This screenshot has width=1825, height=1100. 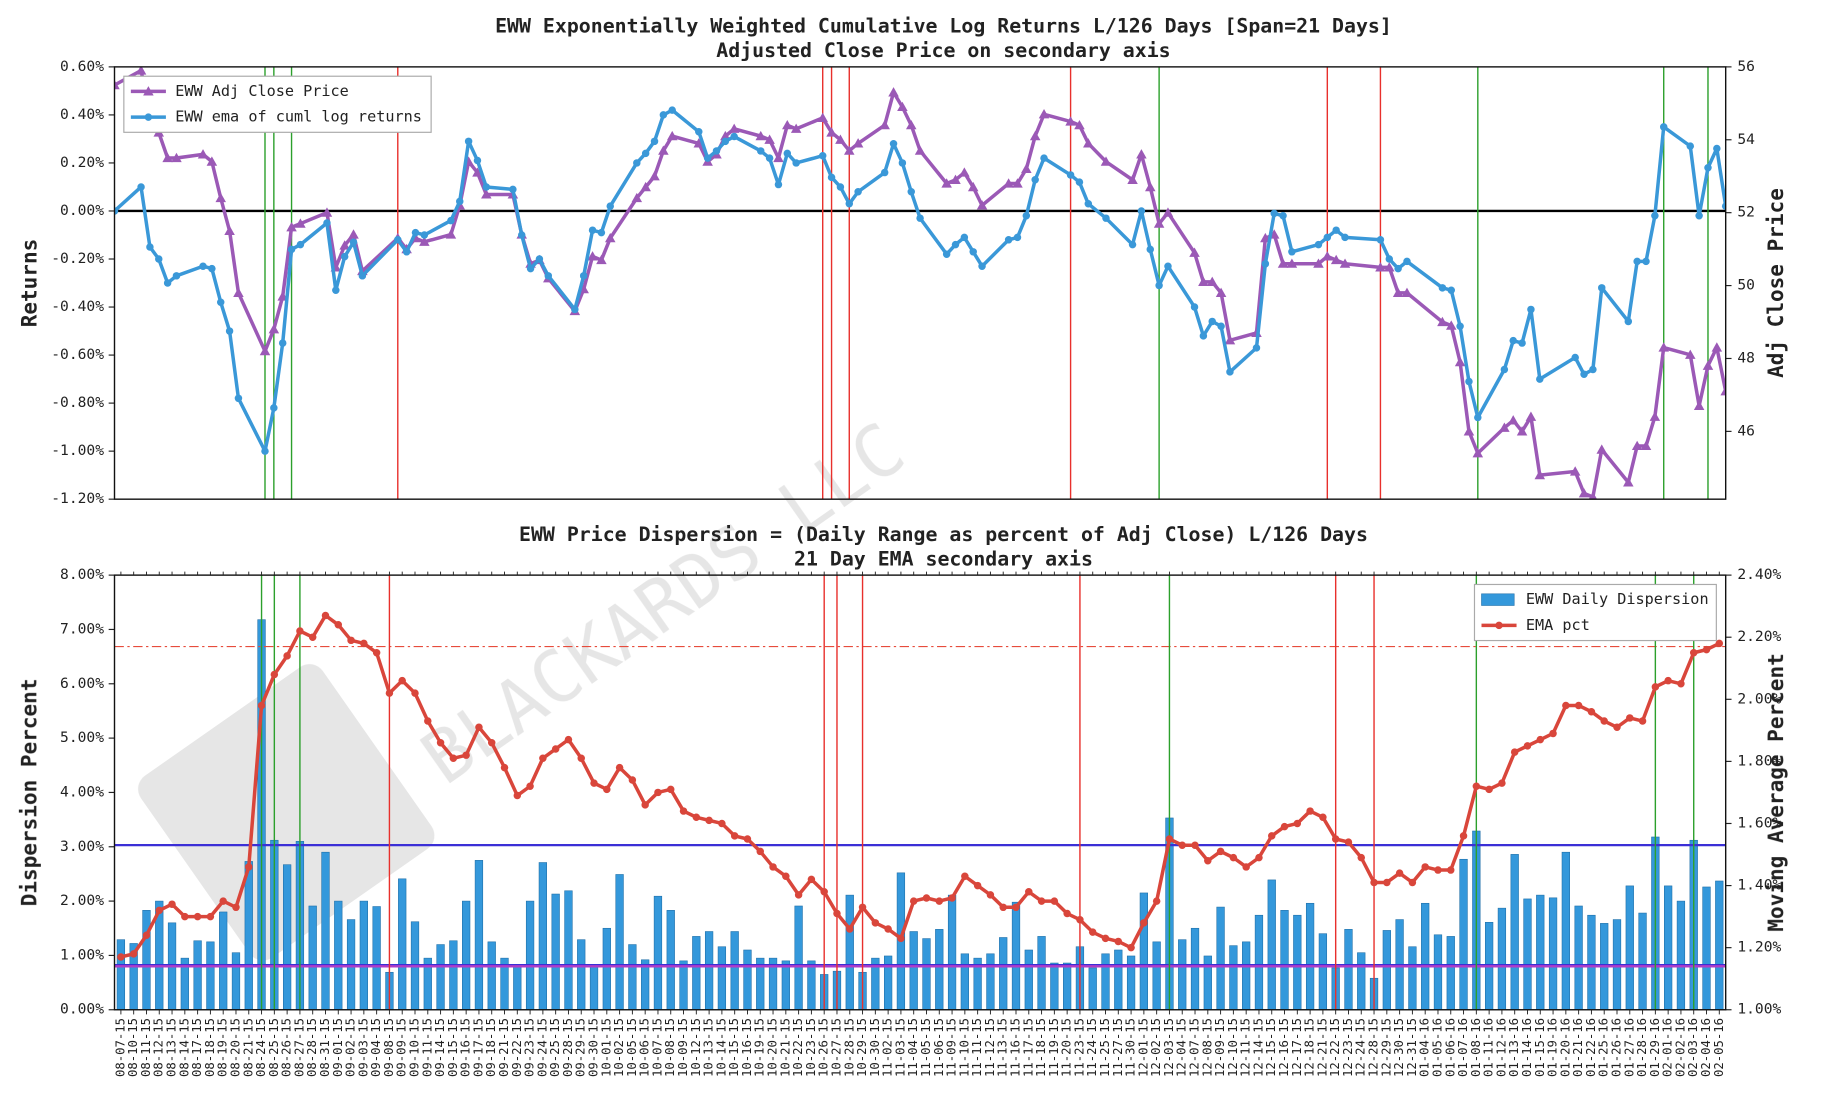 I want to click on x-tick-label: 09-01-15, so click(x=338, y=1047).